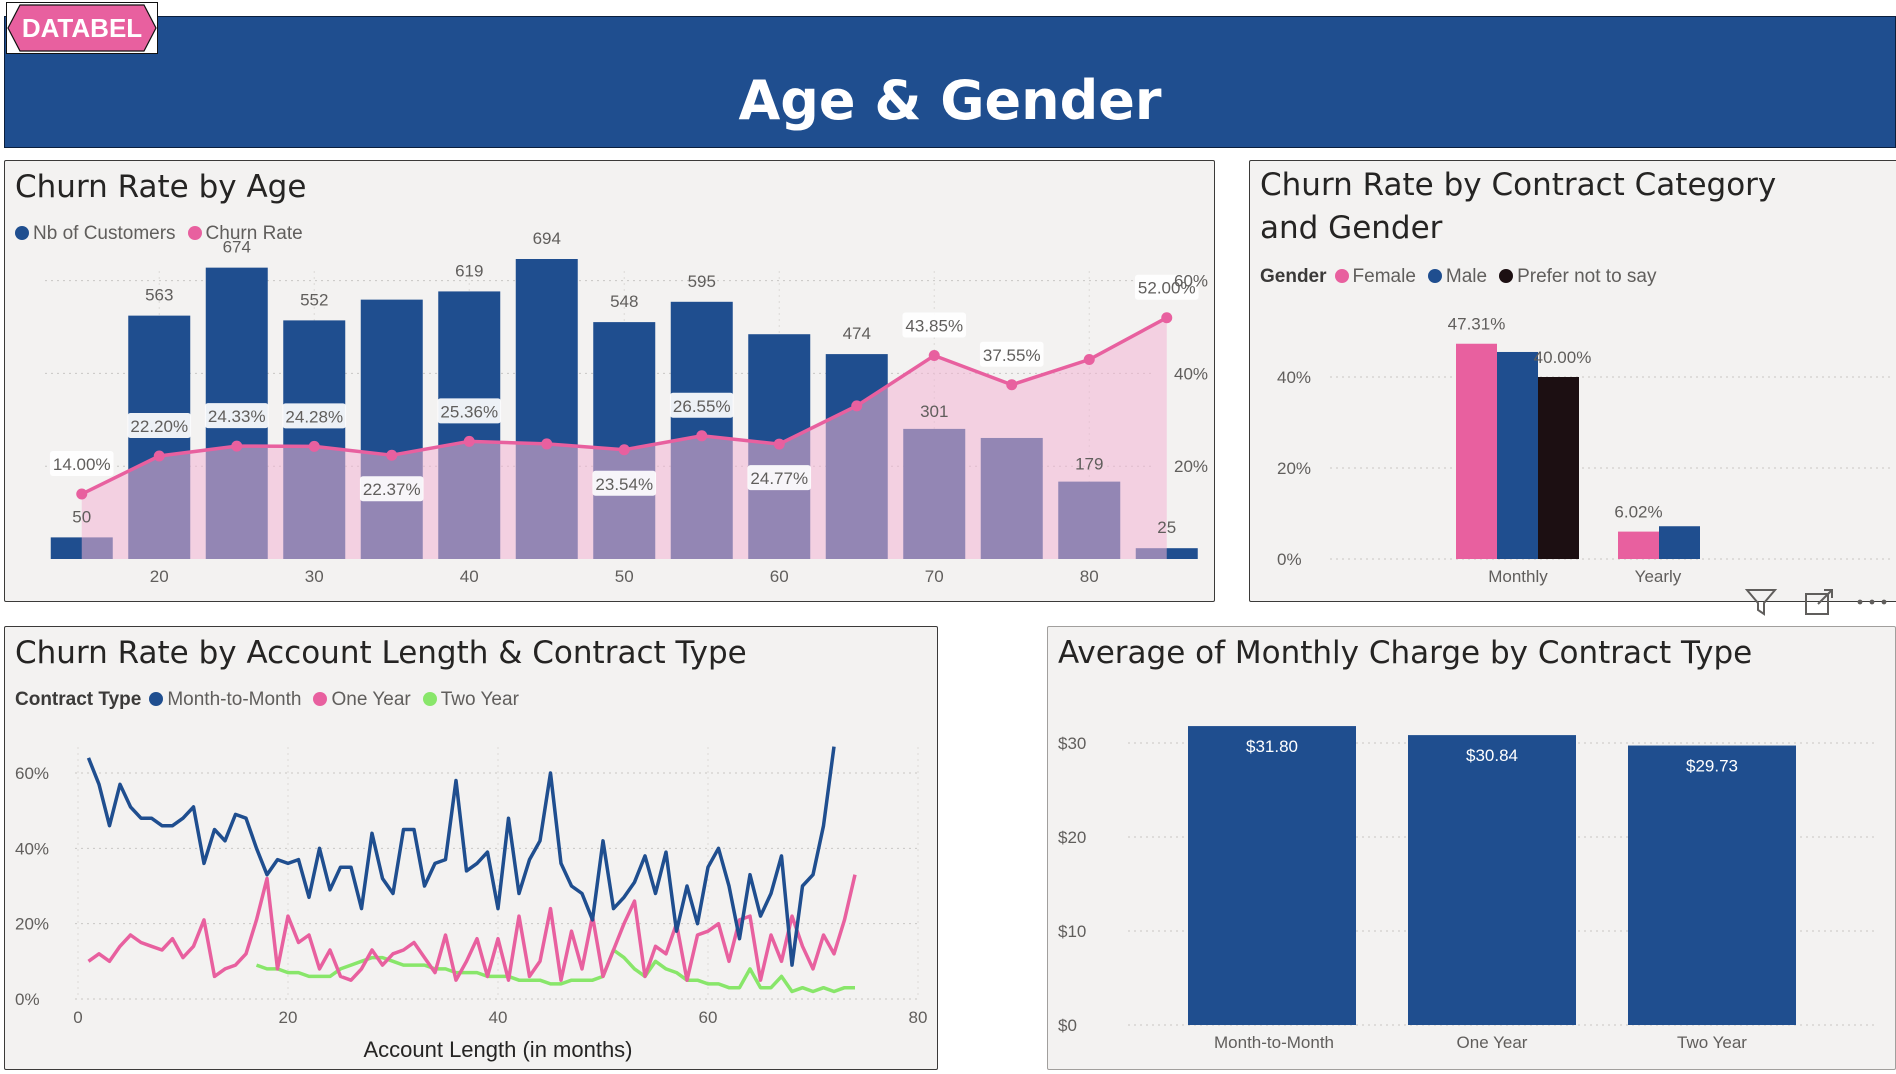  I want to click on series-line-month-to-month, so click(461, 856).